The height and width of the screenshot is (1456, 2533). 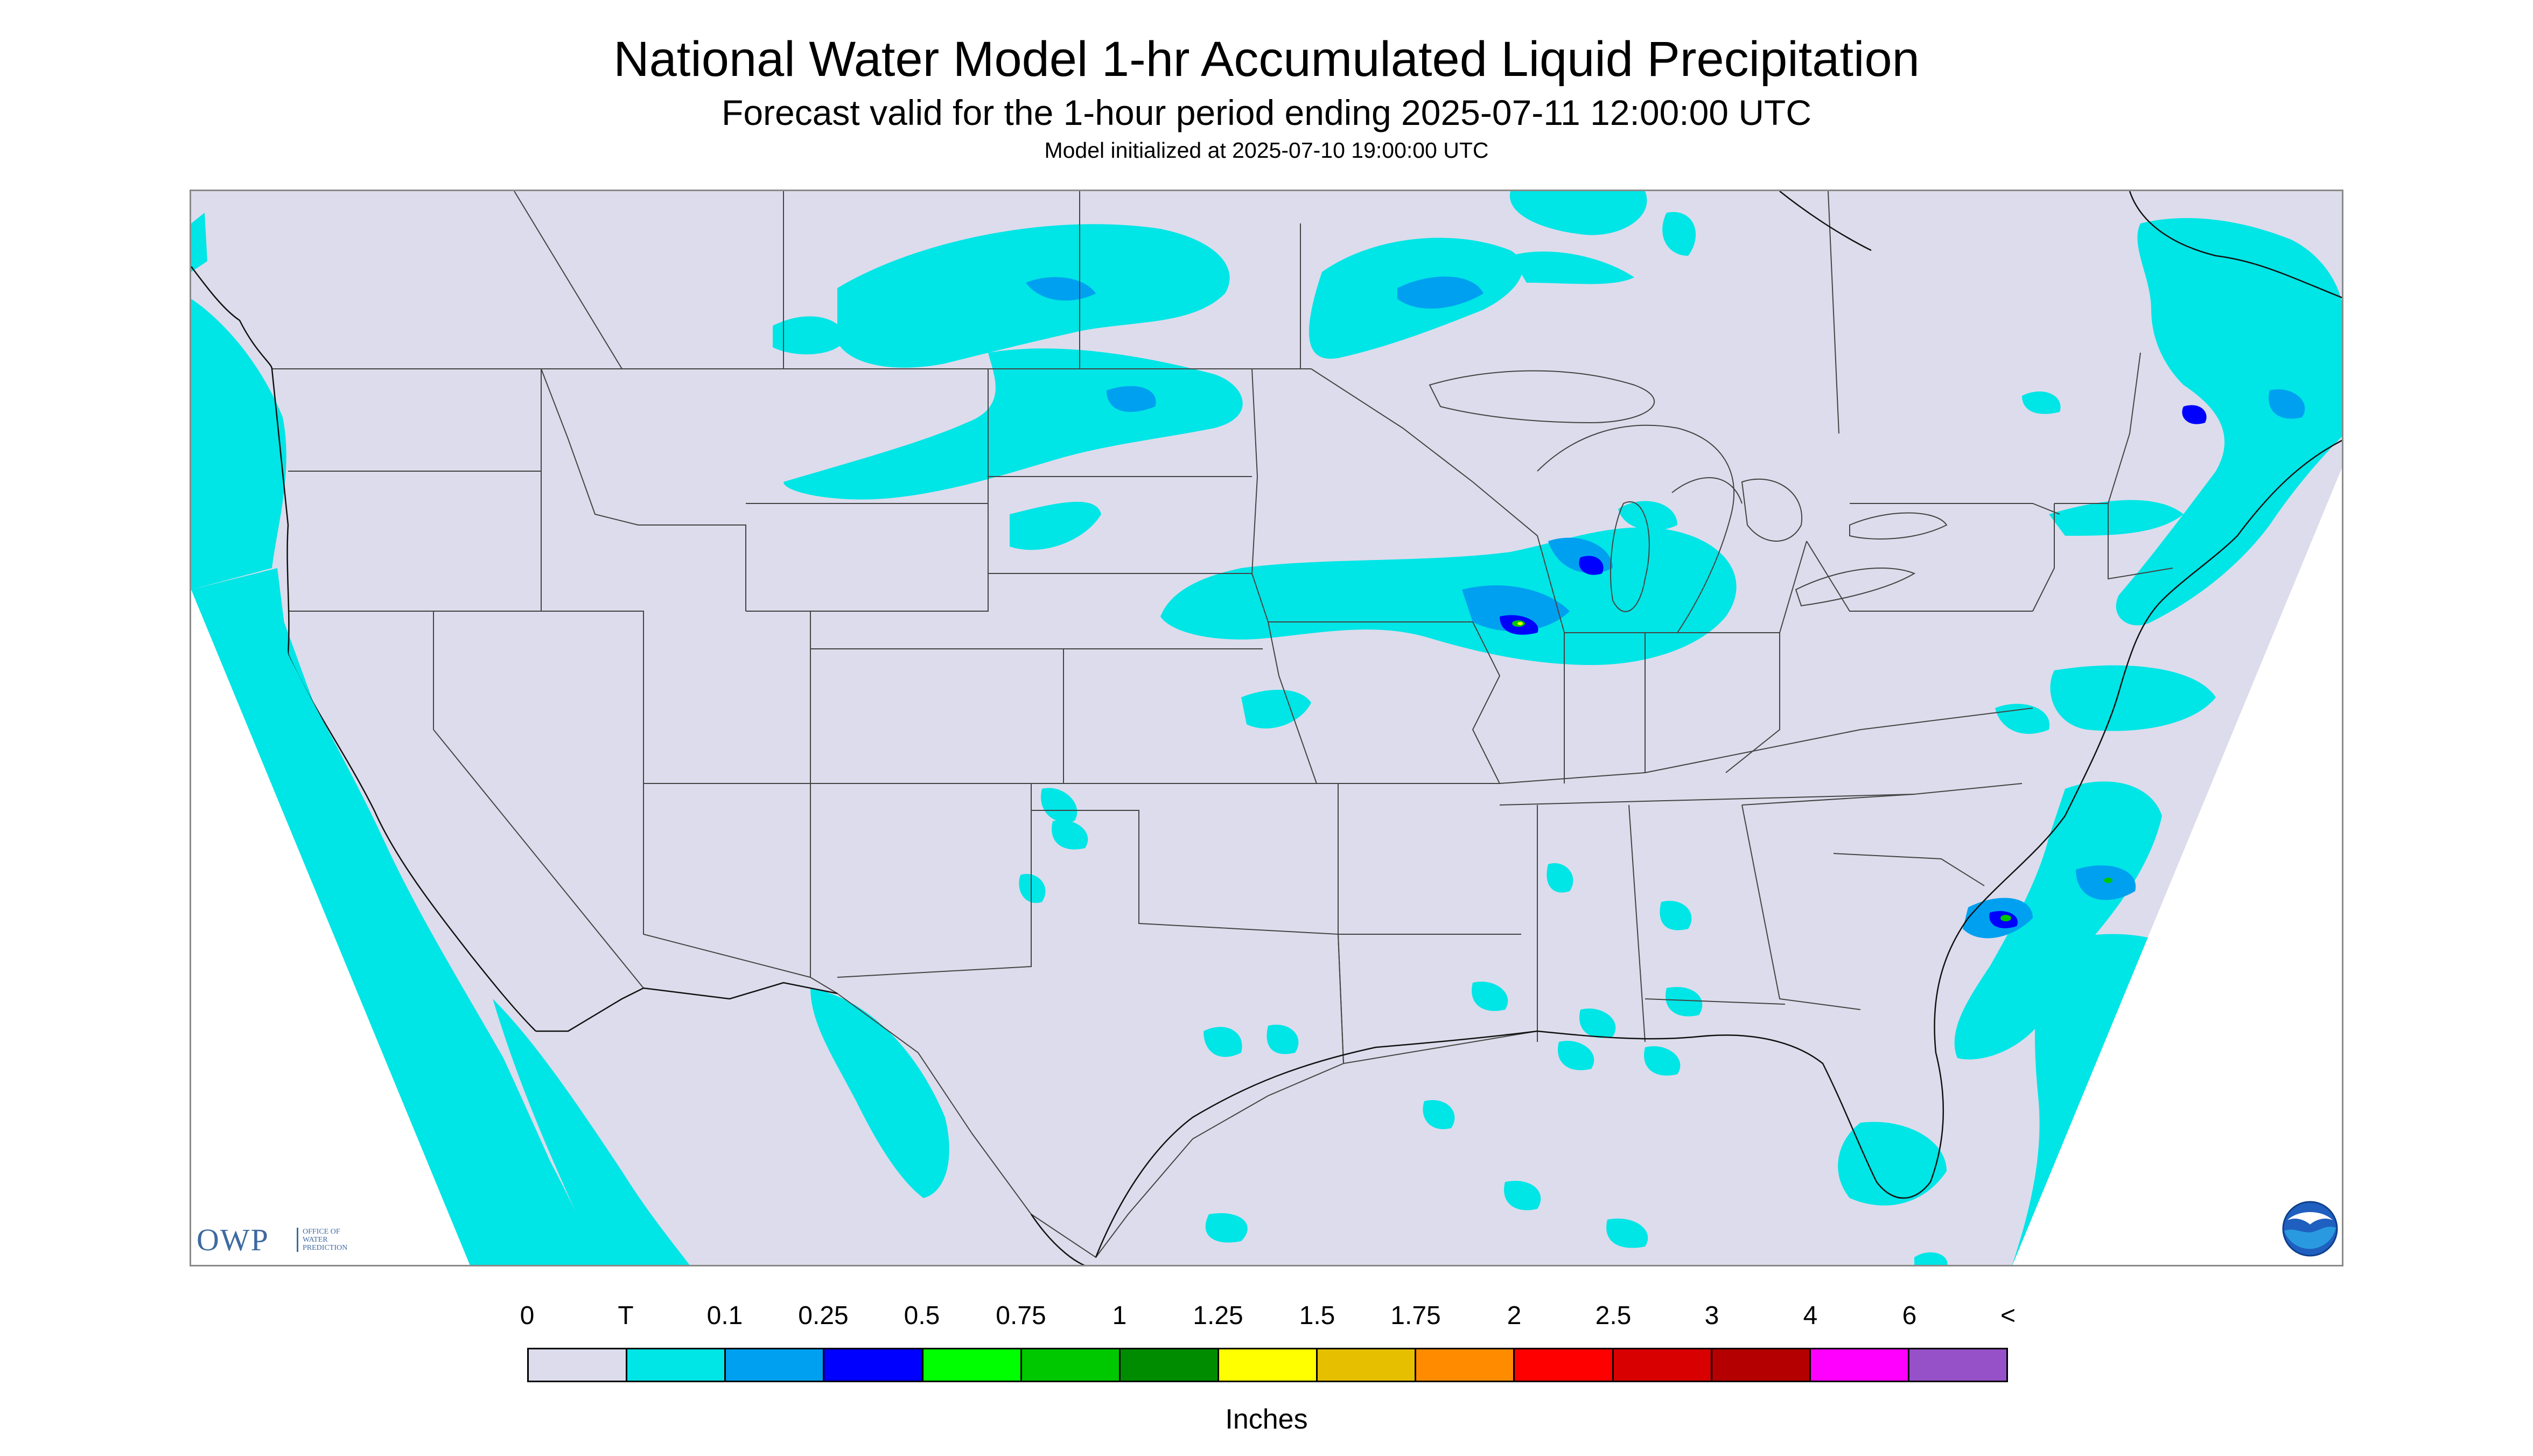 What do you see at coordinates (315, 1240) in the screenshot?
I see `owp-subtext-line: WATER` at bounding box center [315, 1240].